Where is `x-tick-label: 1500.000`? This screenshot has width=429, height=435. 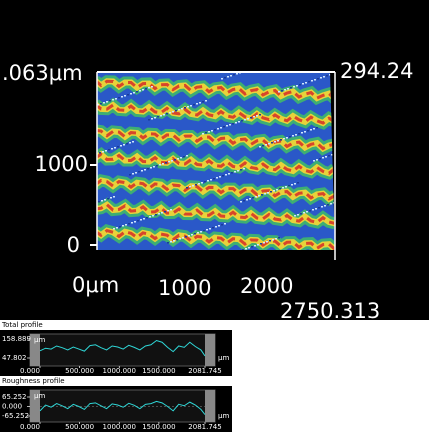 x-tick-label: 1500.000 is located at coordinates (158, 371).